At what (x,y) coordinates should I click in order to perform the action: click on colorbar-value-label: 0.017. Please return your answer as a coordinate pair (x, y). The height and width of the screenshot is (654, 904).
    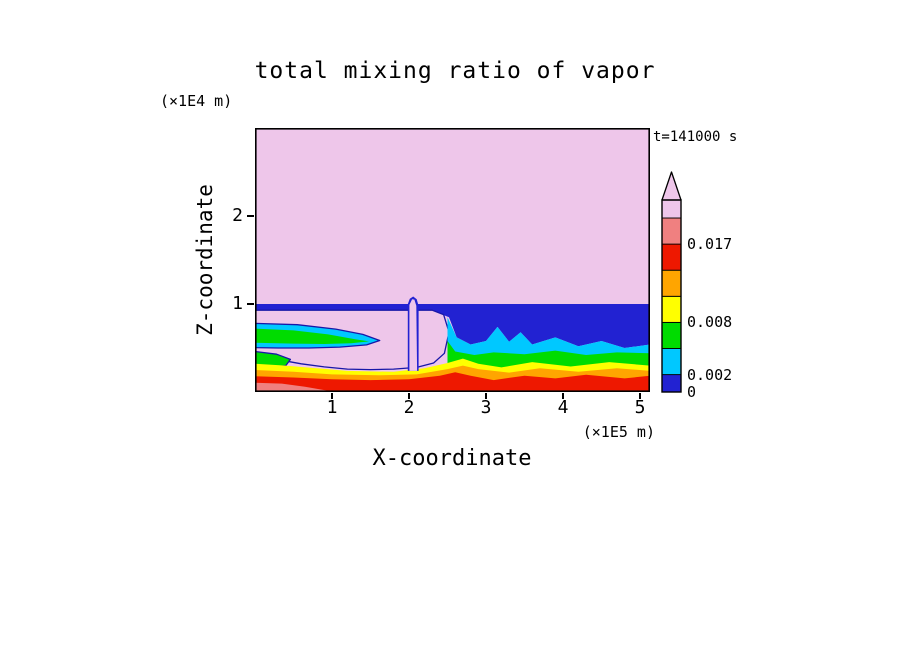
    Looking at the image, I should click on (710, 244).